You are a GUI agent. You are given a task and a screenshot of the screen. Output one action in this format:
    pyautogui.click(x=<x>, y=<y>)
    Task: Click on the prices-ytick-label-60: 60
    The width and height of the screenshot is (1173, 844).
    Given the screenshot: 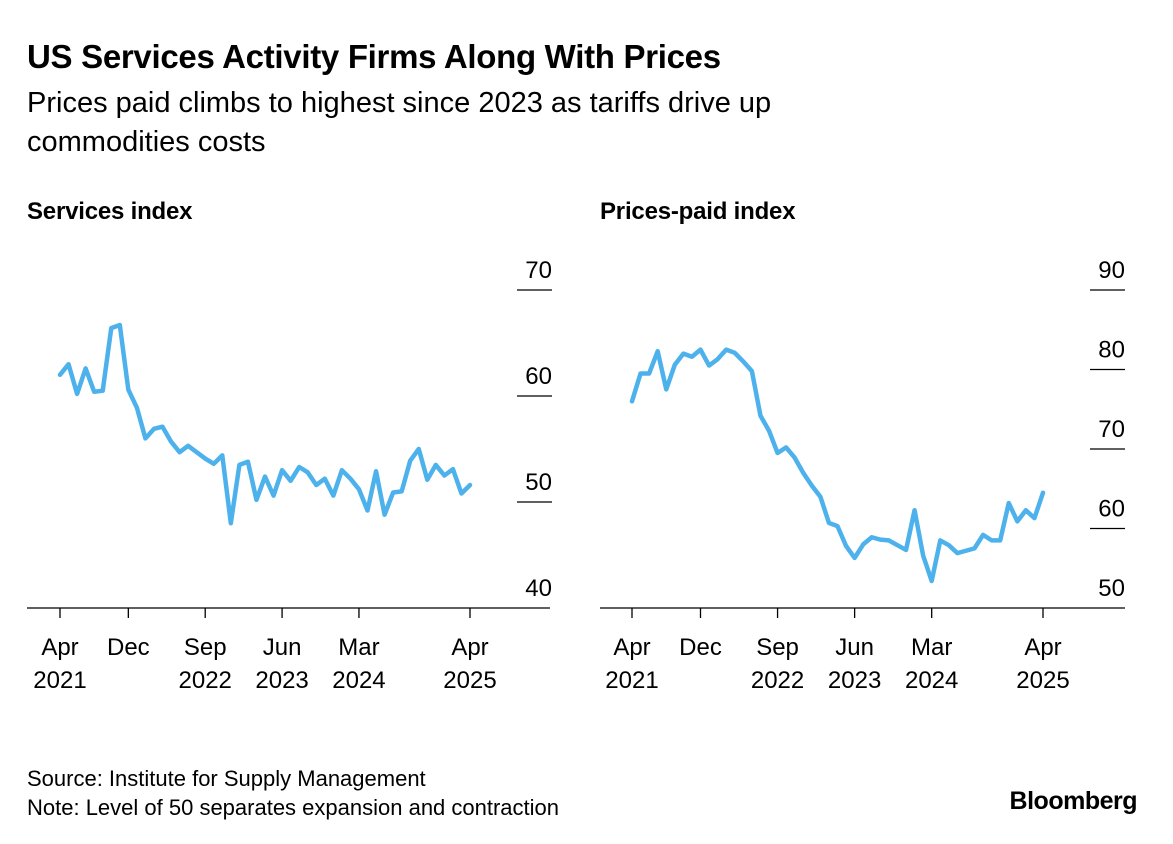 What is the action you would take?
    pyautogui.click(x=1111, y=509)
    